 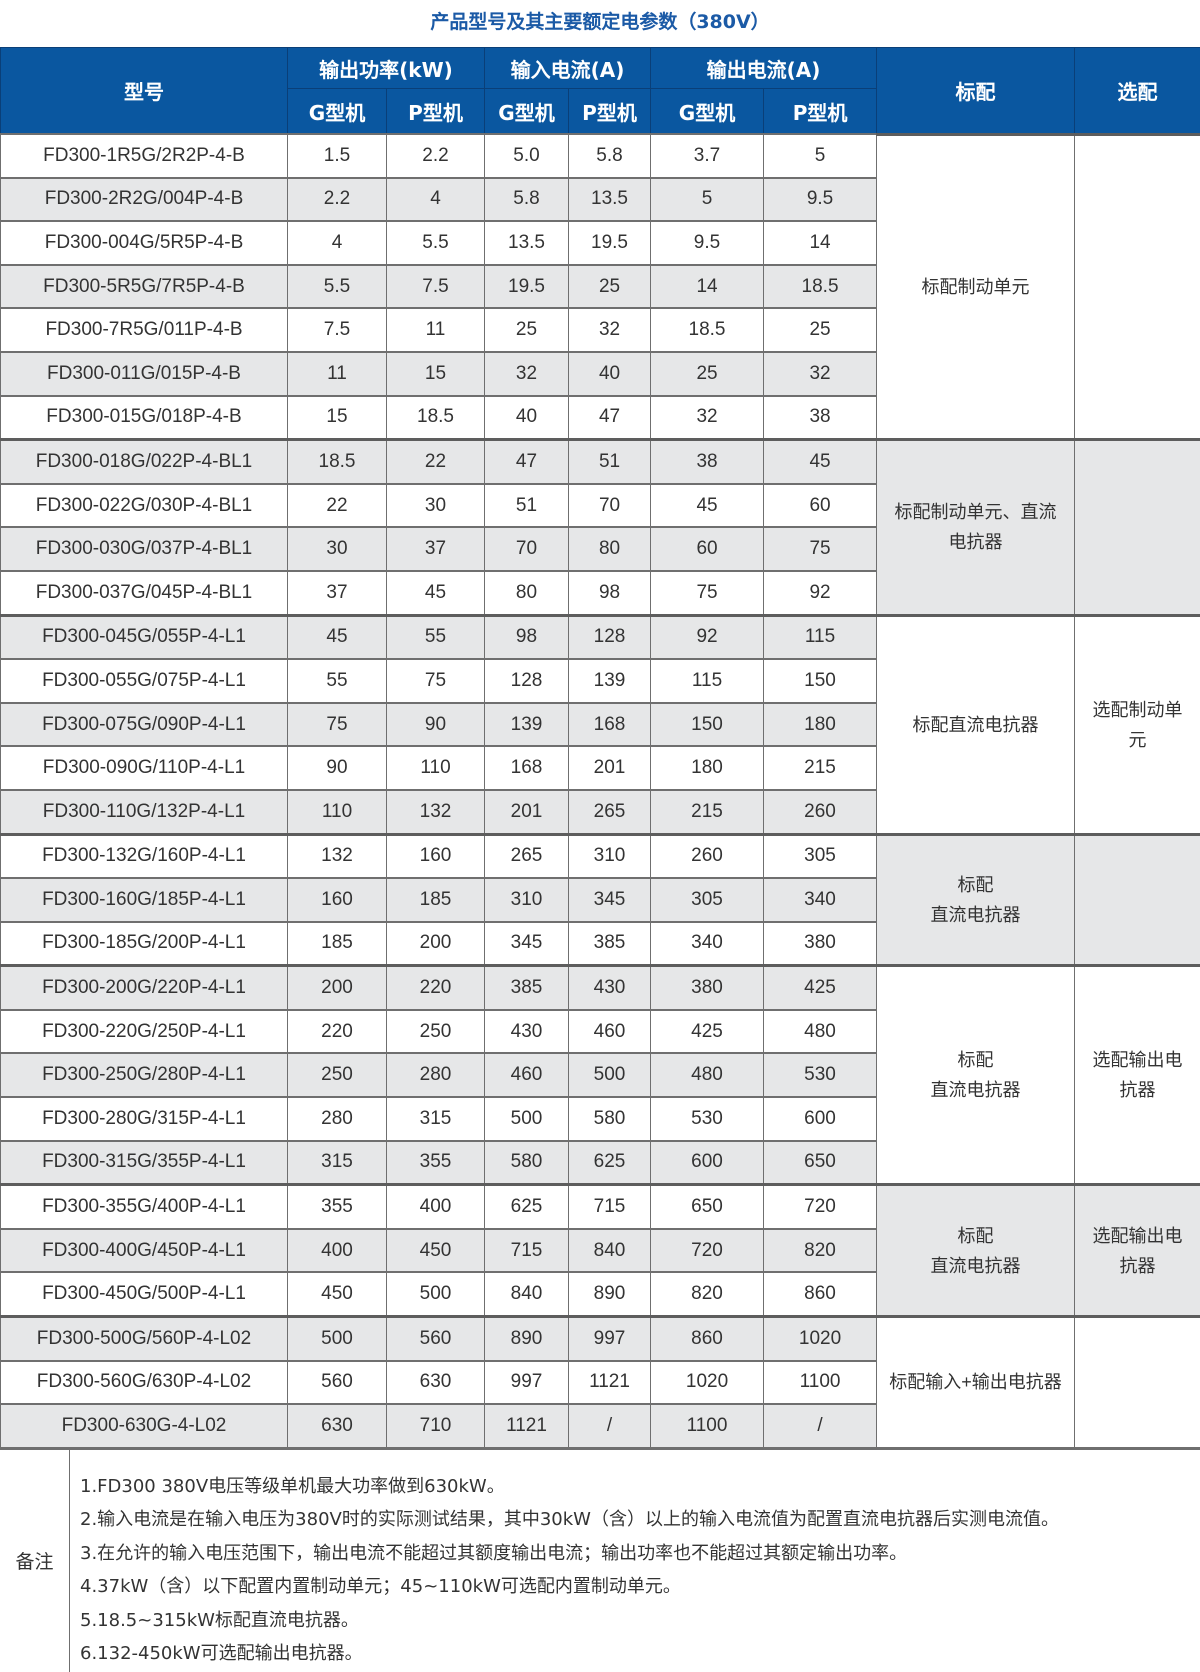 What do you see at coordinates (707, 112) in the screenshot?
I see `header-out-g: G型机` at bounding box center [707, 112].